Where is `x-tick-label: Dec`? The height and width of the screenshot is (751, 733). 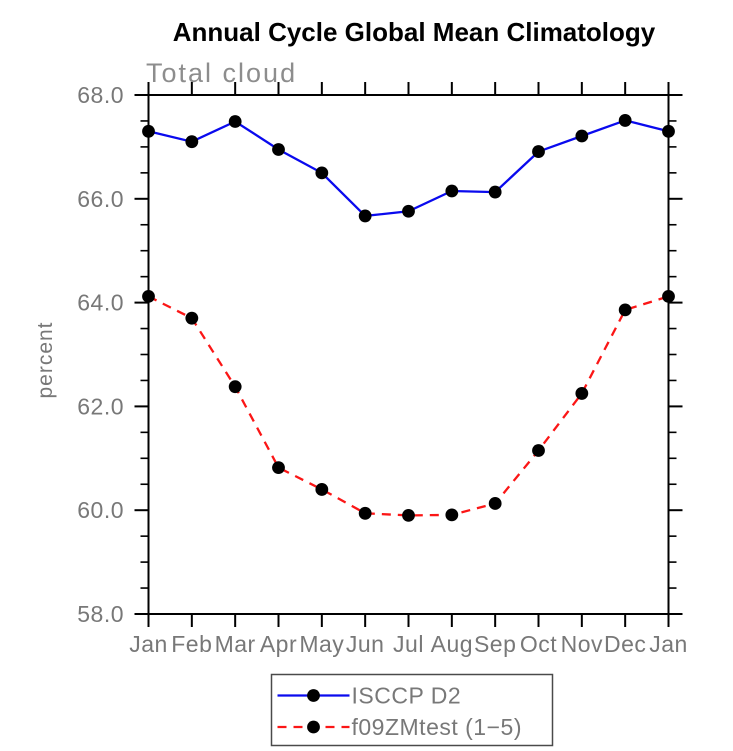 x-tick-label: Dec is located at coordinates (625, 644).